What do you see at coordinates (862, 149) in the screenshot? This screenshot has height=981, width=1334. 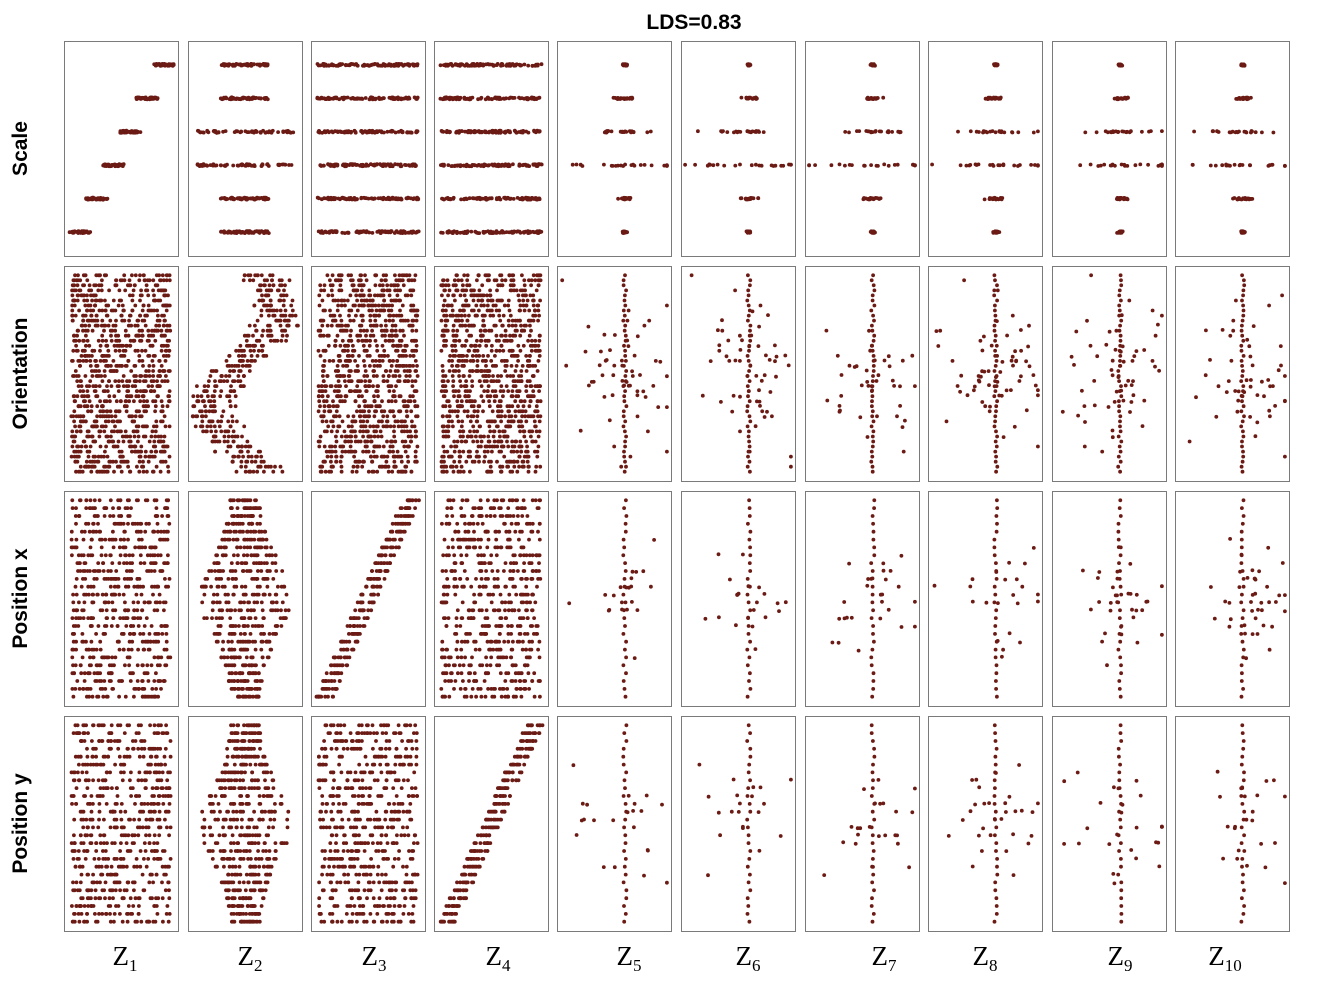 I see `panel-scale-z7` at bounding box center [862, 149].